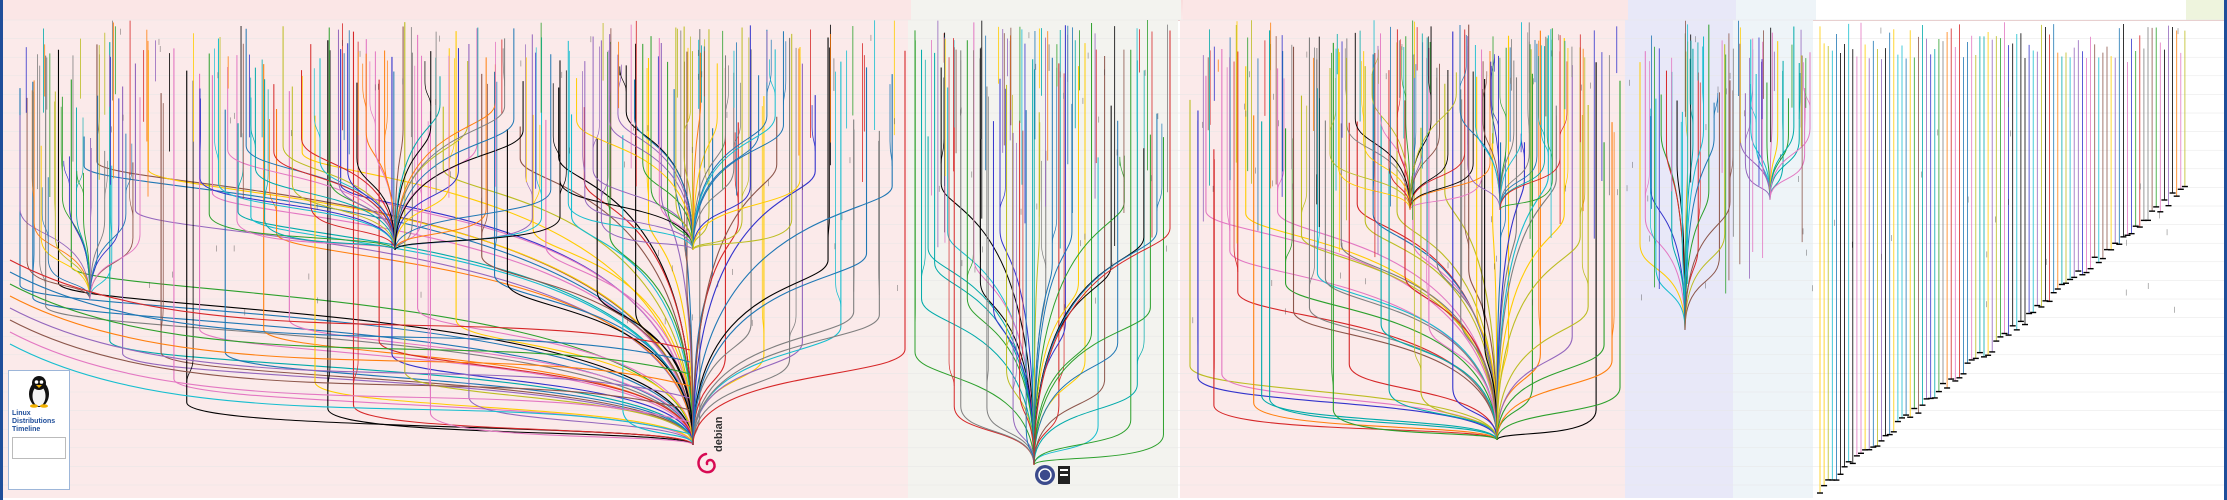  I want to click on arch-band, so click(1776, 10).